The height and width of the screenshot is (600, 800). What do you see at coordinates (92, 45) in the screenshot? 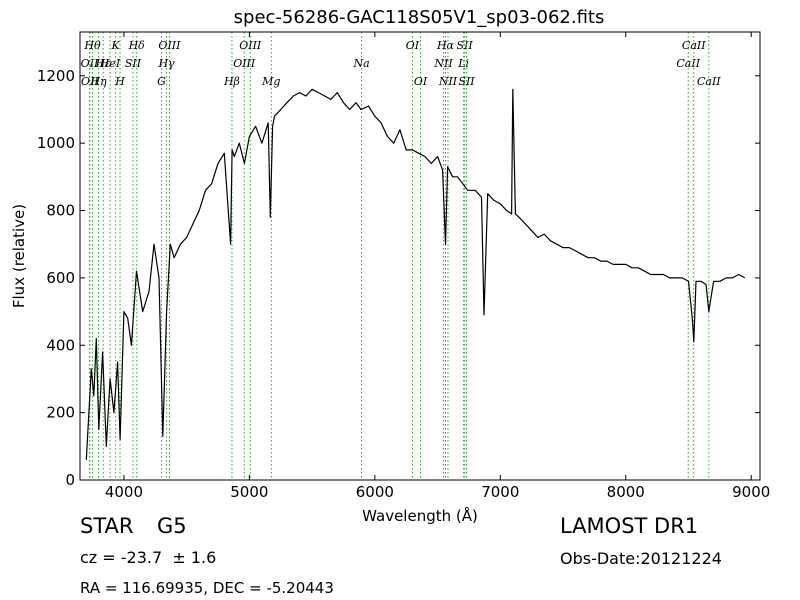
I see `line-label-2: Hθ` at bounding box center [92, 45].